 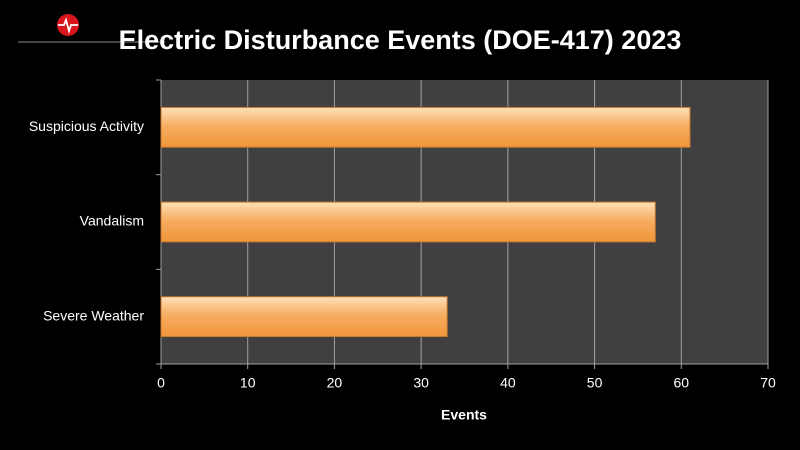 I want to click on x-axis-label: Events, so click(x=464, y=415).